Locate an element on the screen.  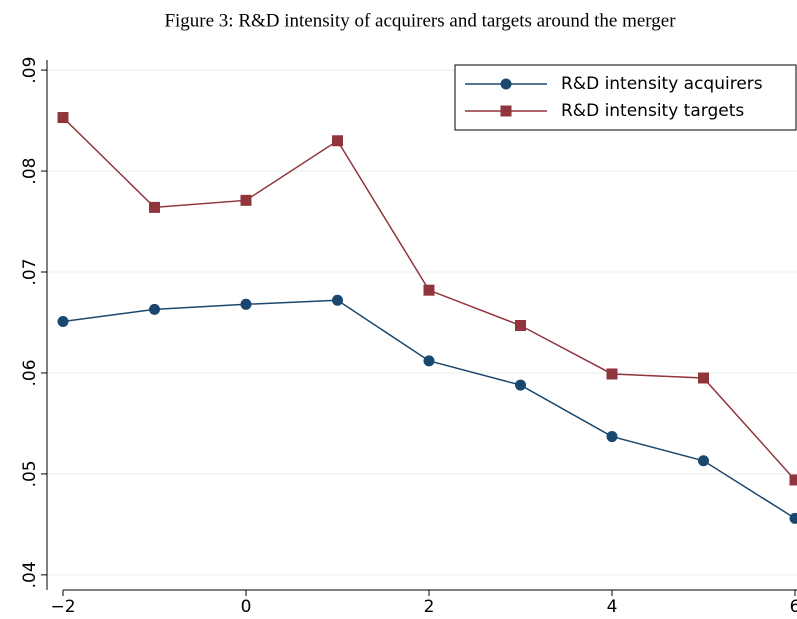
y-tick-label: .09 is located at coordinates (30, 70).